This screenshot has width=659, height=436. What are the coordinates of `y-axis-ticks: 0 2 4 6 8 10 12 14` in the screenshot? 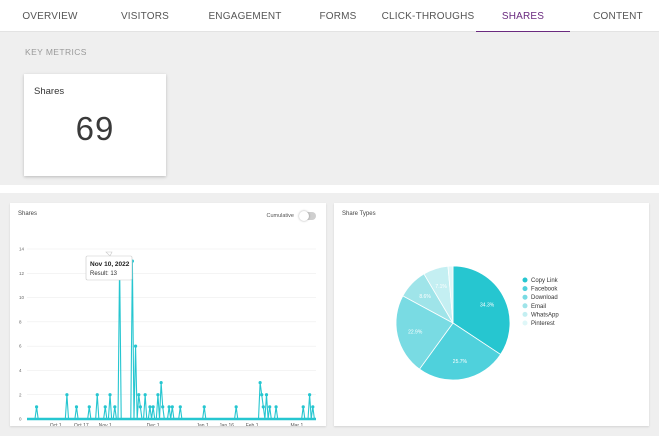 It's located at (22, 334).